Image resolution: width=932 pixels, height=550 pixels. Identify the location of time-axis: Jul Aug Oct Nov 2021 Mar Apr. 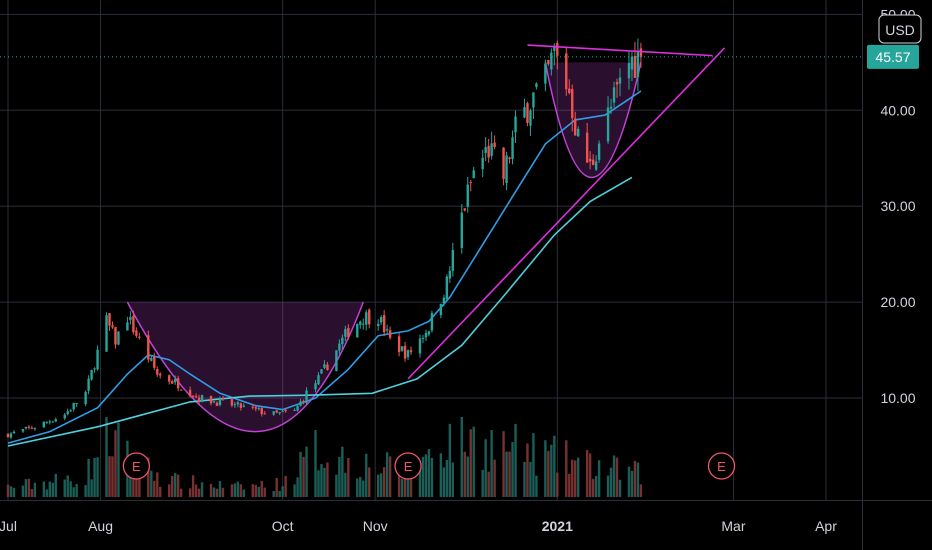
(418, 526).